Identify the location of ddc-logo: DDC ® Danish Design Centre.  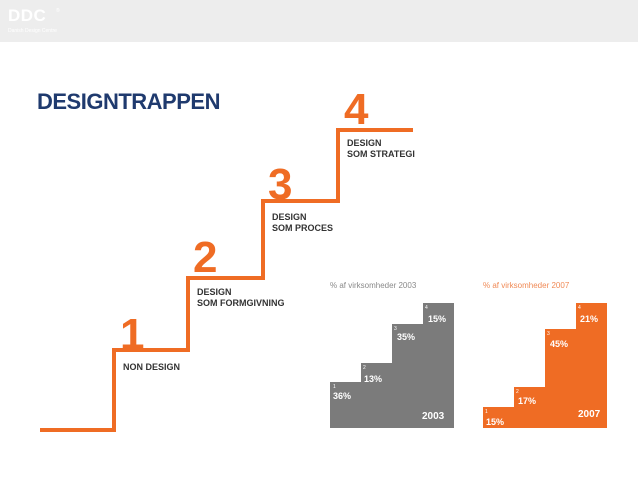
(35, 21).